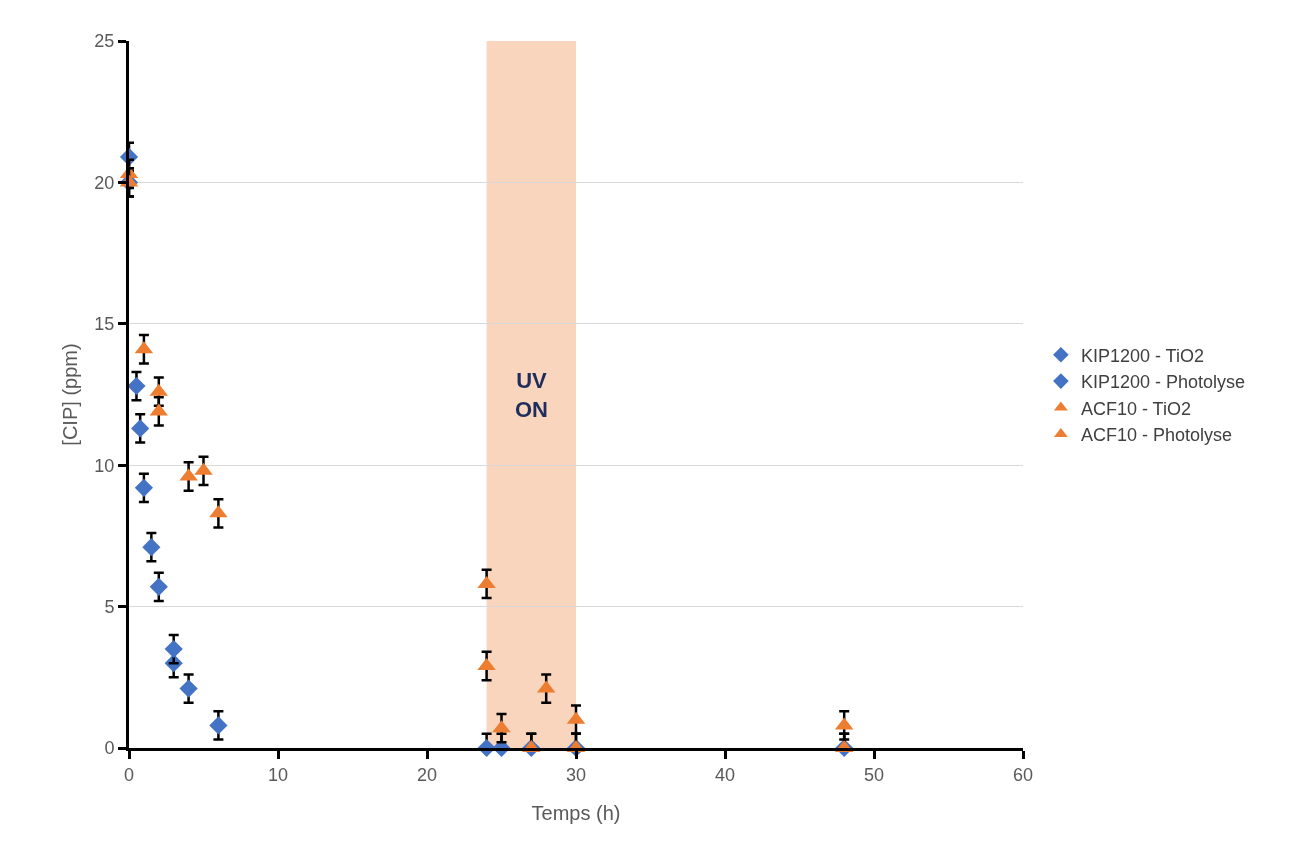  What do you see at coordinates (576, 774) in the screenshot?
I see `x-tick-label: 30` at bounding box center [576, 774].